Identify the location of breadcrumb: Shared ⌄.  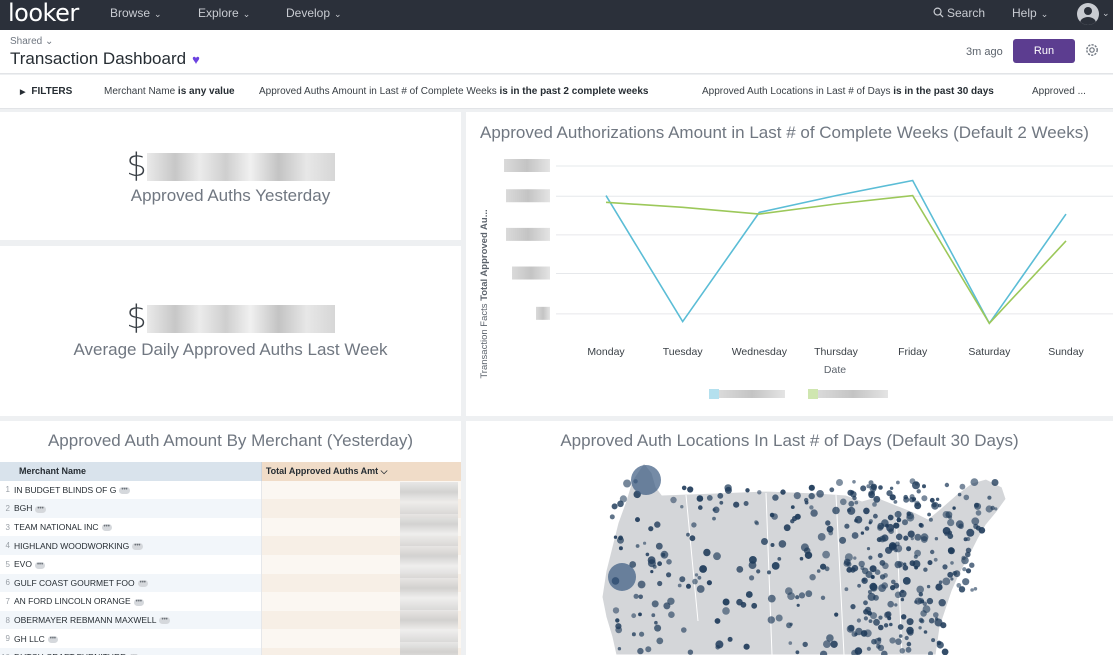
(32, 41).